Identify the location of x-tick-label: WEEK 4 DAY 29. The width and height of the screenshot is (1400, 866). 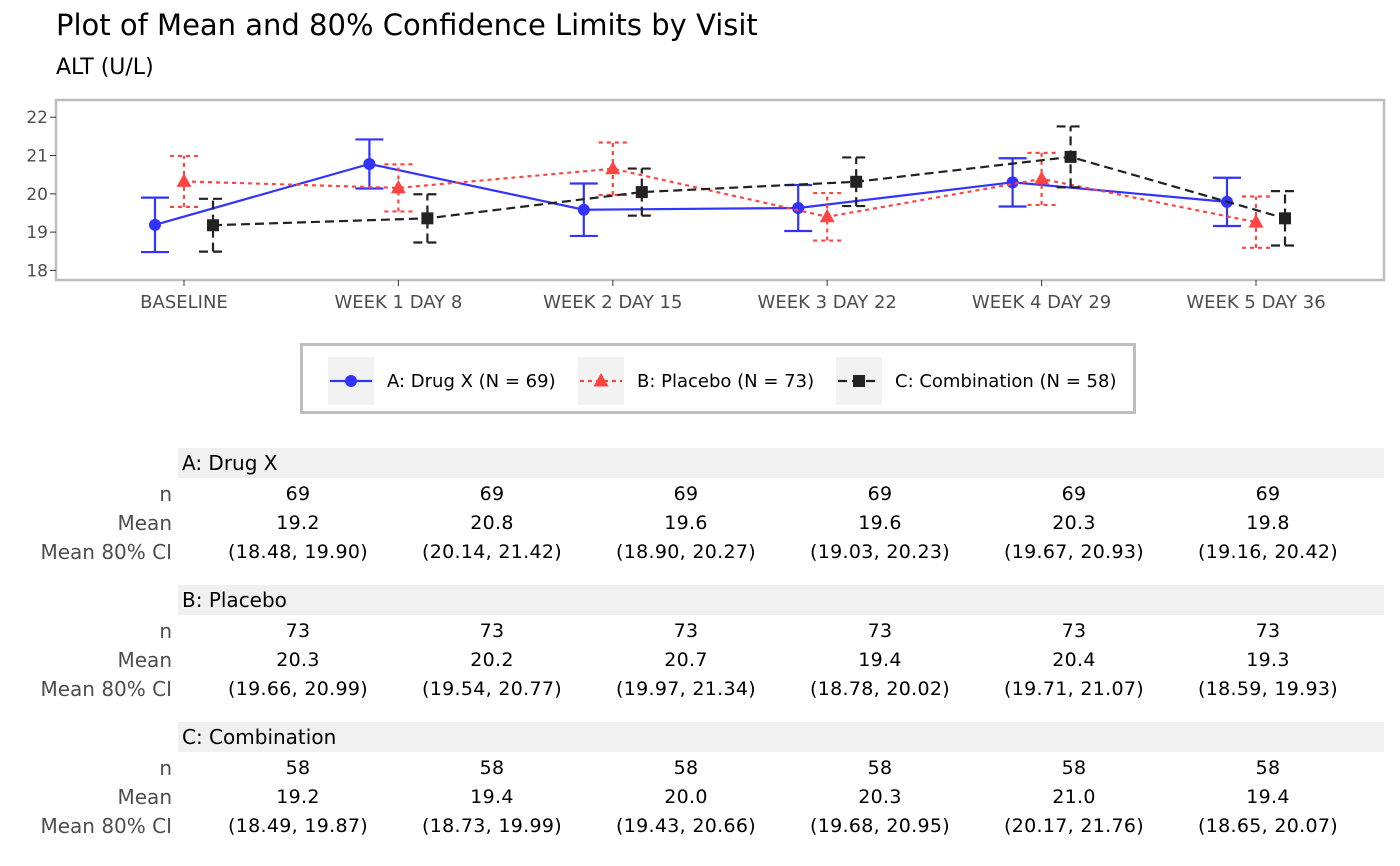
(1041, 302).